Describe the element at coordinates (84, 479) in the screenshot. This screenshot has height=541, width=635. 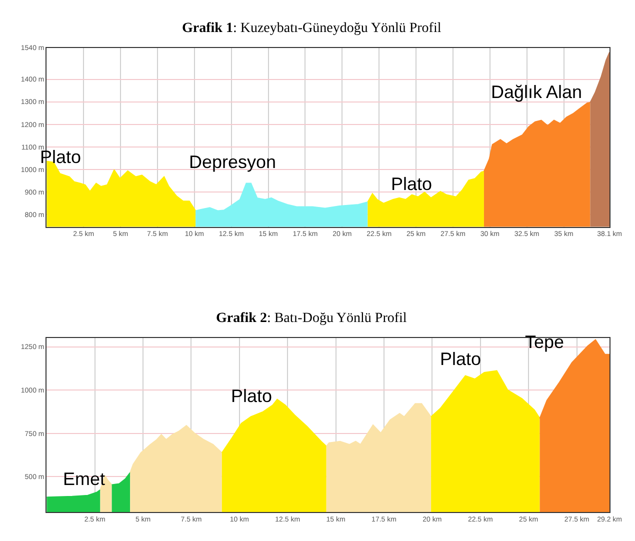
I see `annotation: Emet` at that location.